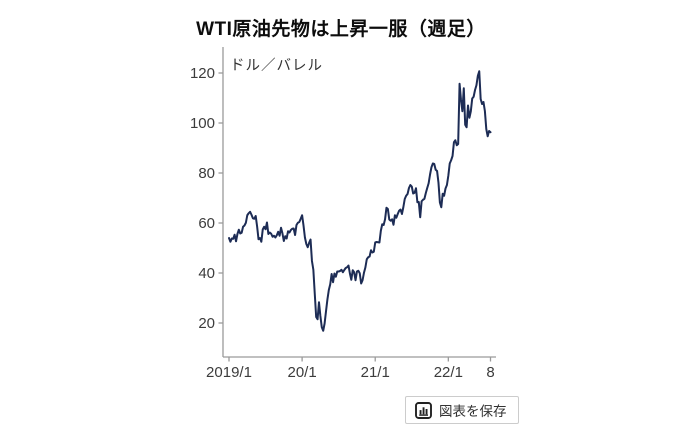 Image resolution: width=682 pixels, height=441 pixels. I want to click on save-chart-button: 図表を保存, so click(462, 410).